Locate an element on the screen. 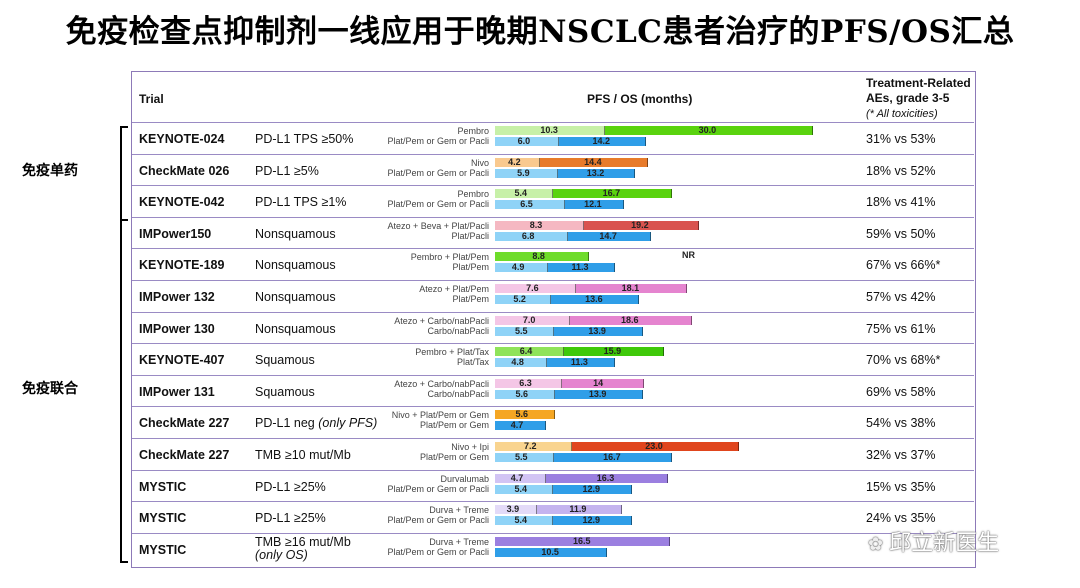 This screenshot has height=588, width=1080. ae-value: 69% vs 58% is located at coordinates (901, 391).